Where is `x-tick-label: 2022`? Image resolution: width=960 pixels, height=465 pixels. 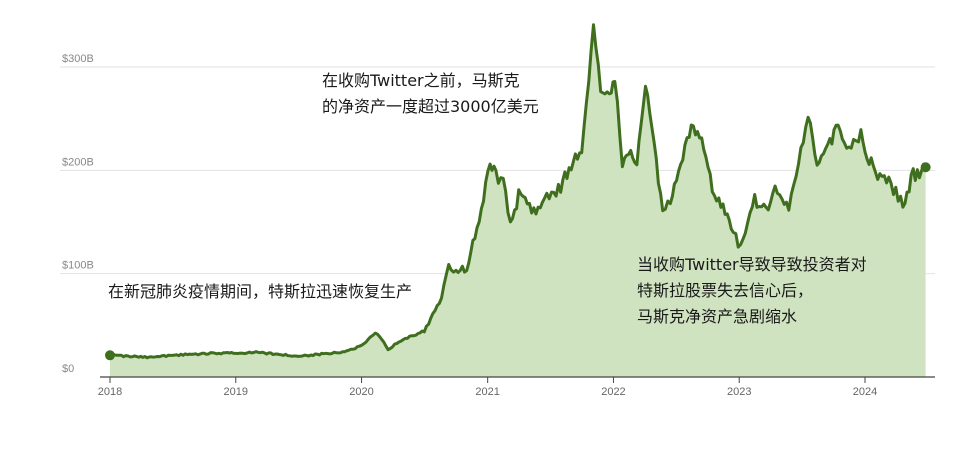 x-tick-label: 2022 is located at coordinates (613, 392).